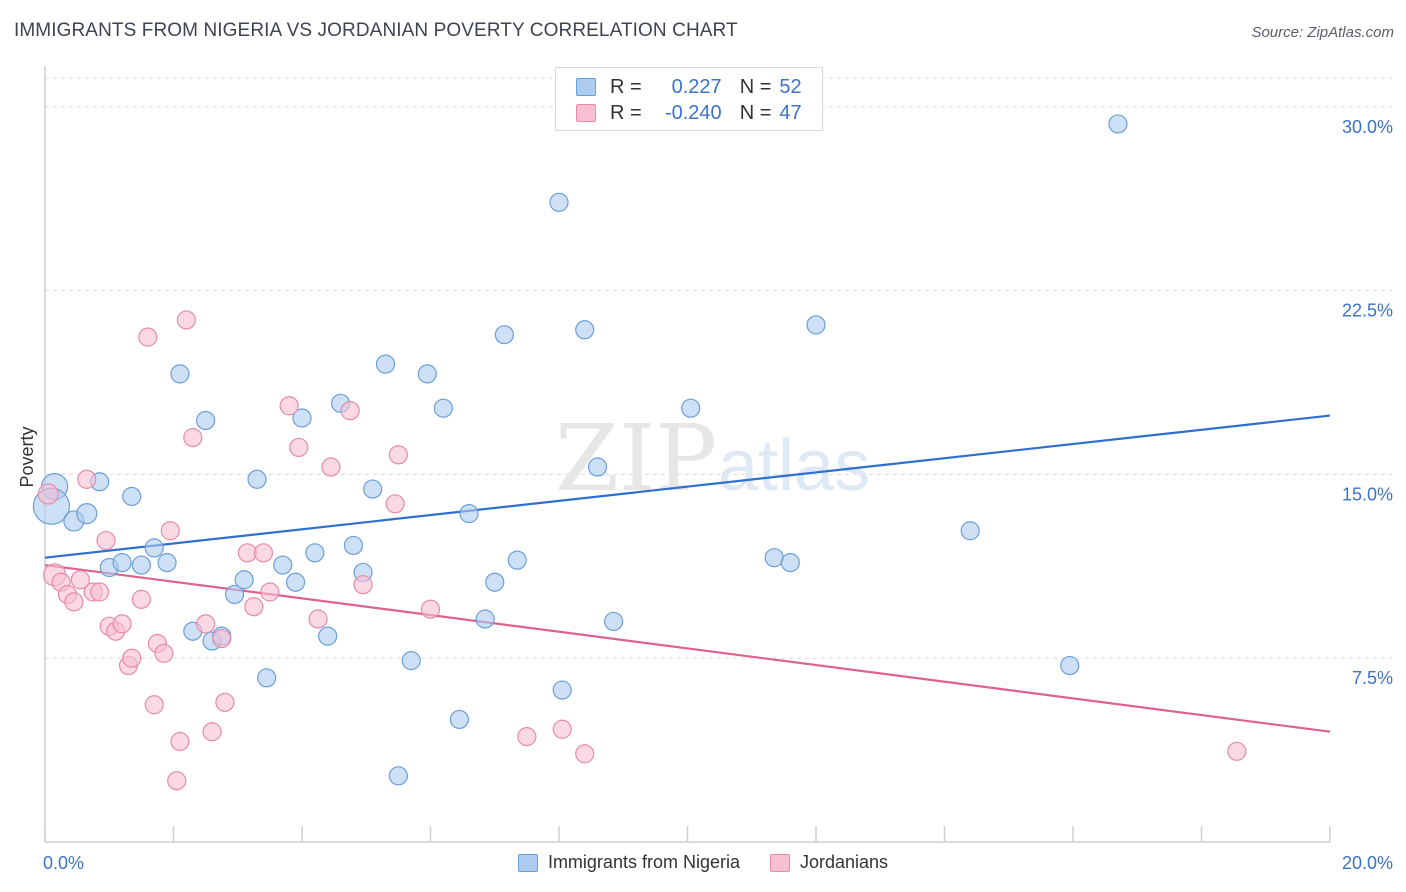 This screenshot has width=1406, height=892. I want to click on series-legend: Immigrants from Nigeria Jordanians, so click(703, 862).